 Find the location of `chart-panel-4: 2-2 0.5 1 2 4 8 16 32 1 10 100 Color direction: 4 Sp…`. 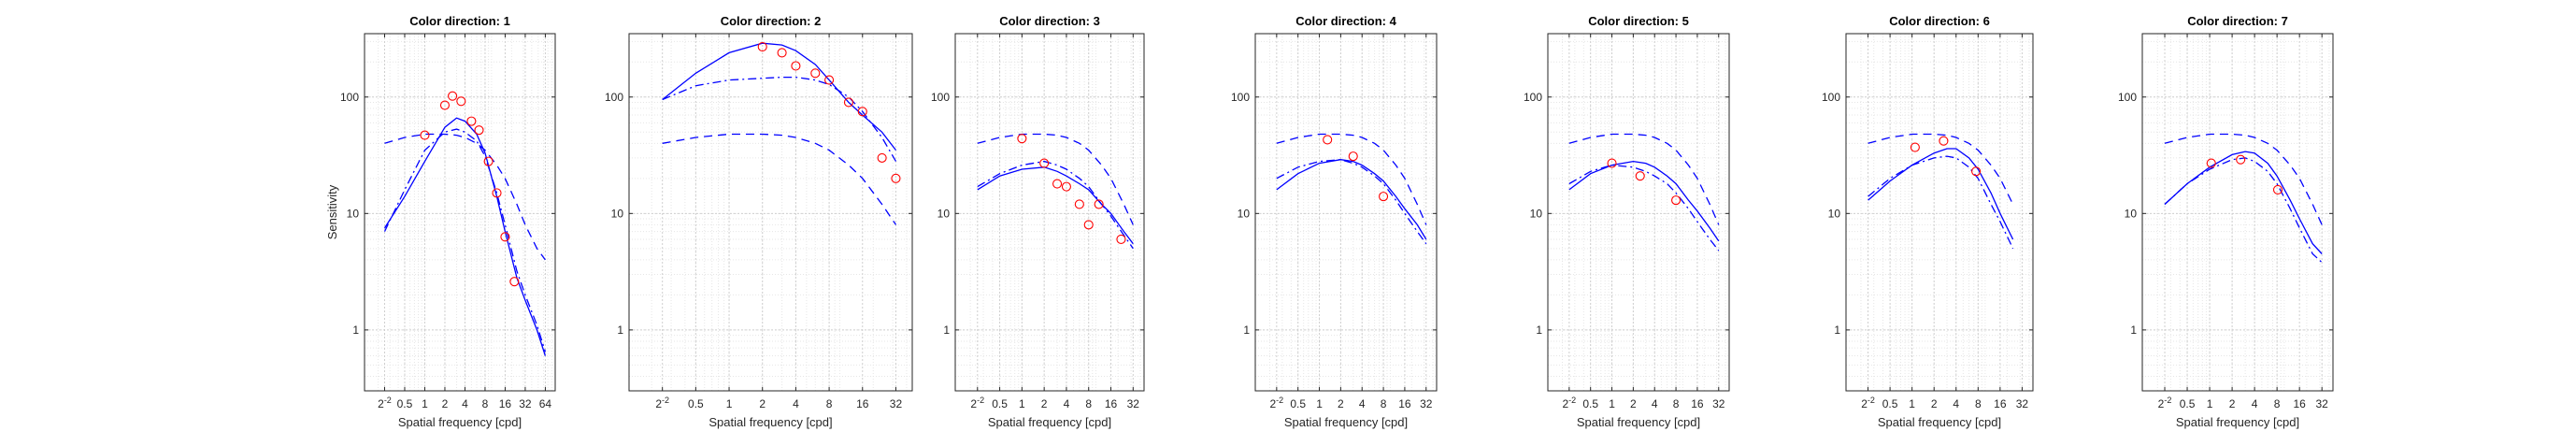

chart-panel-4: 2-2 0.5 1 2 4 8 16 32 1 10 100 Color direction: 4 Sp… is located at coordinates (1334, 221).